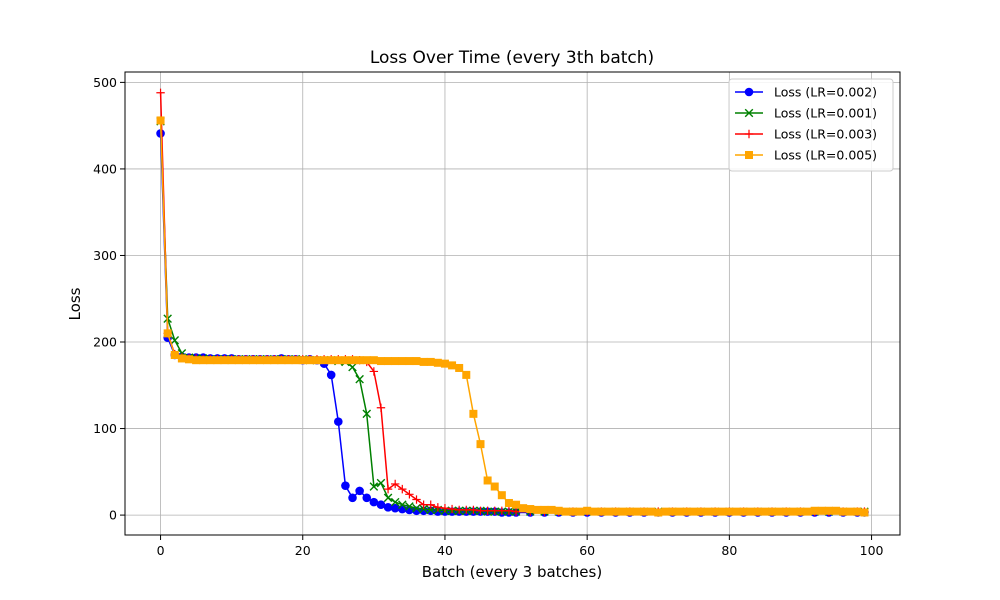 The image size is (1000, 600). Describe the element at coordinates (75, 303) in the screenshot. I see `y-axis-label: Loss` at that location.